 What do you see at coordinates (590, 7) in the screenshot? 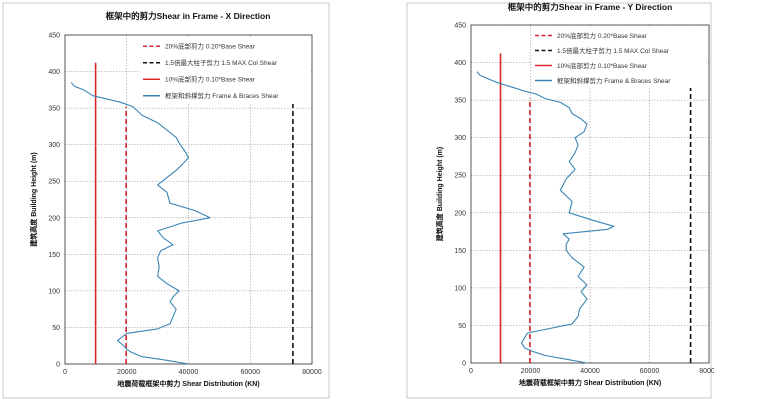
I see `chart-title: 框架中的剪力Shear in Frame - Y Direction` at bounding box center [590, 7].